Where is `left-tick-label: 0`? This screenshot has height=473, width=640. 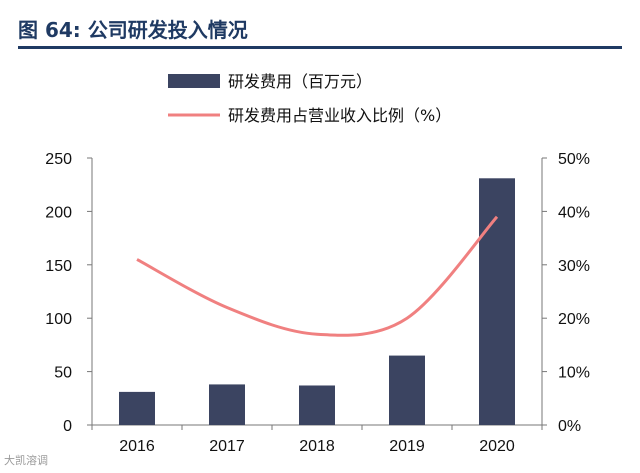
left-tick-label: 0 is located at coordinates (67, 426).